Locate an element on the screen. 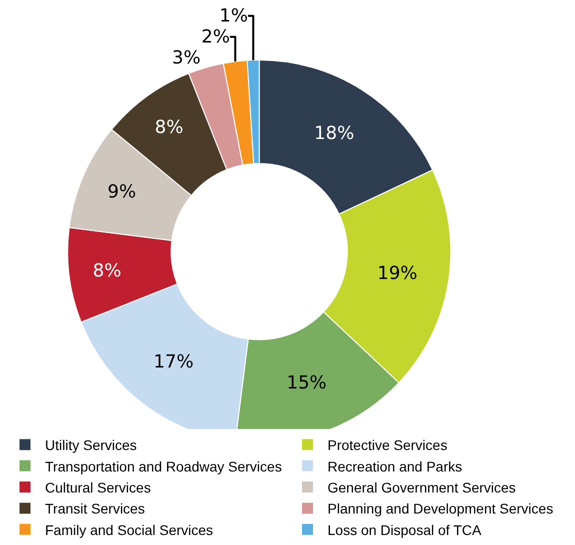 The image size is (575, 545). legend-label: Transit Services is located at coordinates (95, 508).